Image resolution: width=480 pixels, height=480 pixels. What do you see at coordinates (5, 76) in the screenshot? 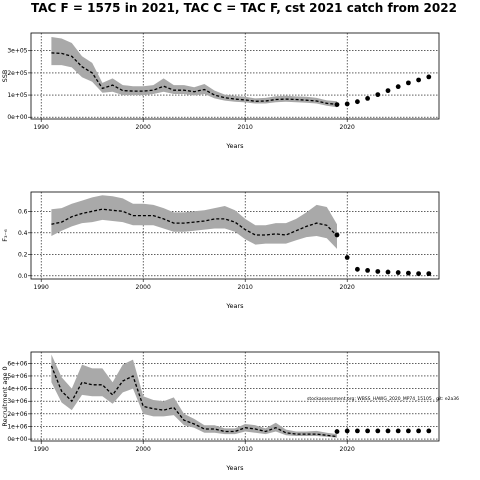
I see `y-axis-label: SSB` at bounding box center [5, 76].